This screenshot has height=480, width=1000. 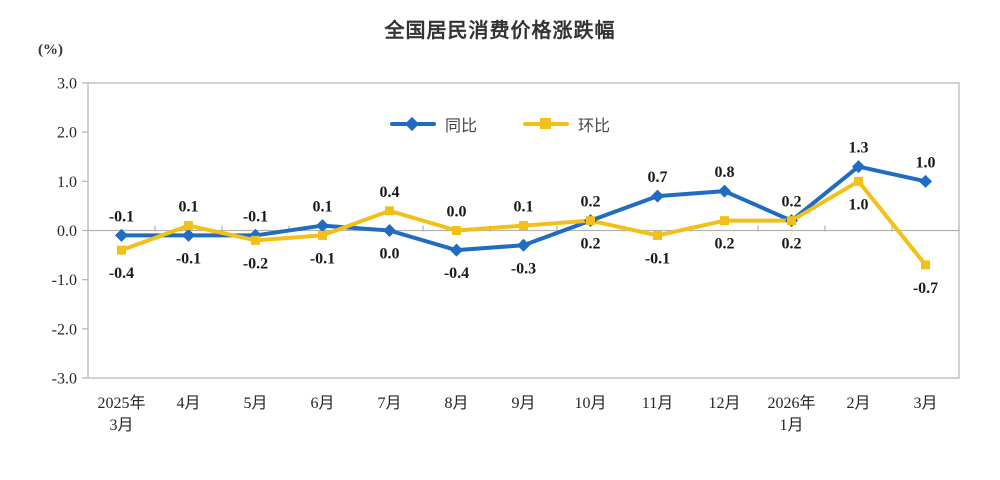 What do you see at coordinates (389, 403) in the screenshot?
I see `x-axis-category-label: 7月` at bounding box center [389, 403].